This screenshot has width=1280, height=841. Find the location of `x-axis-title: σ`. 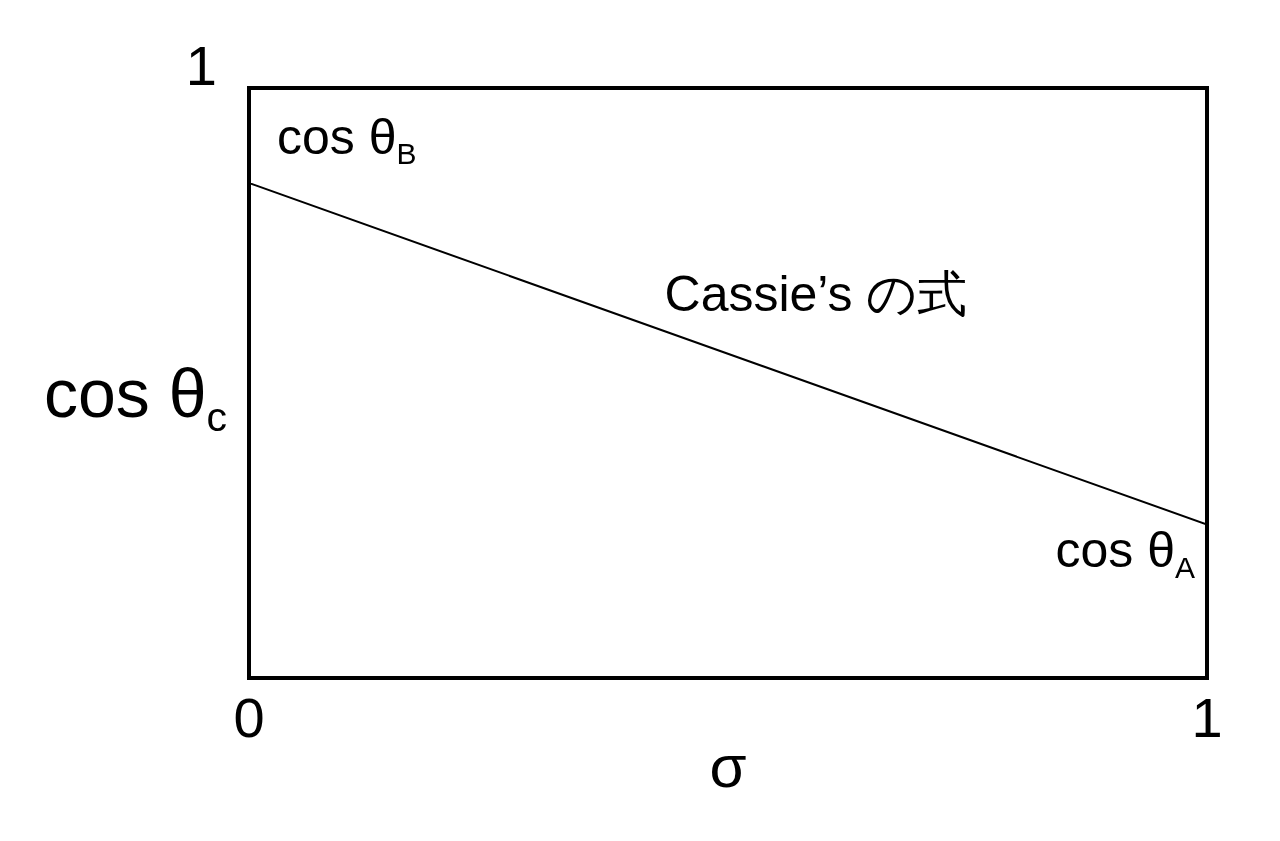

x-axis-title: σ is located at coordinates (728, 766).